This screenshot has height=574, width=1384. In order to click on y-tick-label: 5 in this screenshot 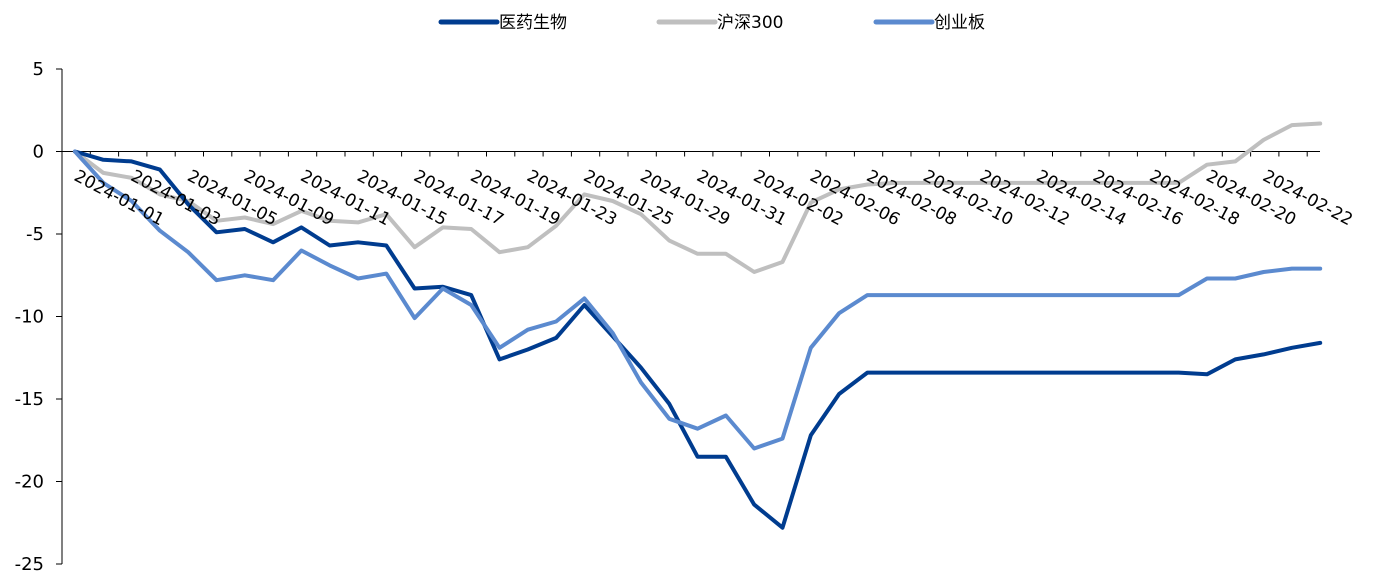, I will do `click(38, 69)`.